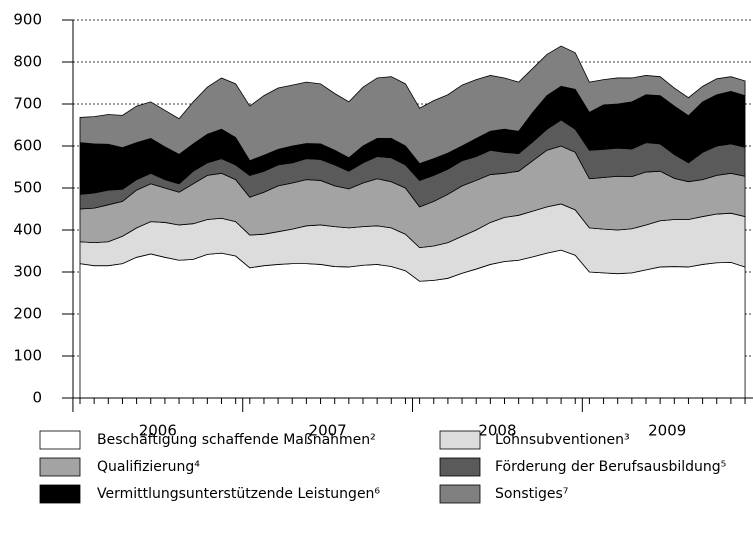  I want to click on legend-label: Vermittlungsunterstützende Leistungen⁶, so click(238, 494).